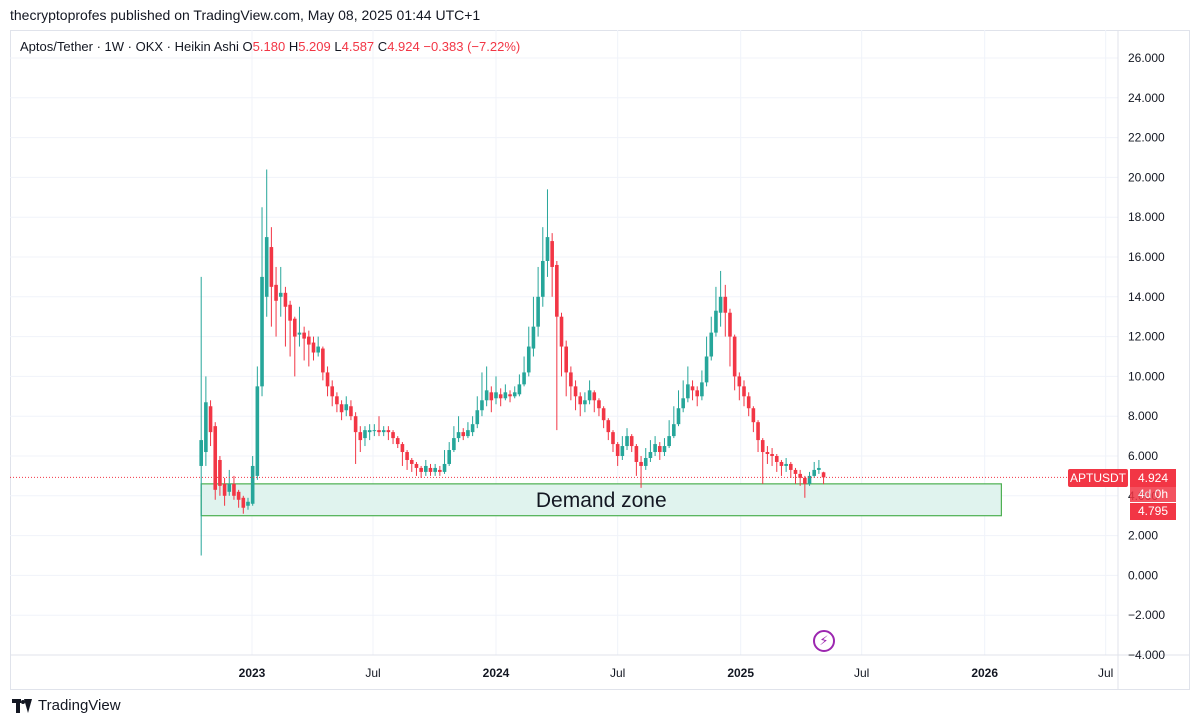 Image resolution: width=1200 pixels, height=725 pixels. What do you see at coordinates (824, 641) in the screenshot?
I see `lightning-icon: ⚡` at bounding box center [824, 641].